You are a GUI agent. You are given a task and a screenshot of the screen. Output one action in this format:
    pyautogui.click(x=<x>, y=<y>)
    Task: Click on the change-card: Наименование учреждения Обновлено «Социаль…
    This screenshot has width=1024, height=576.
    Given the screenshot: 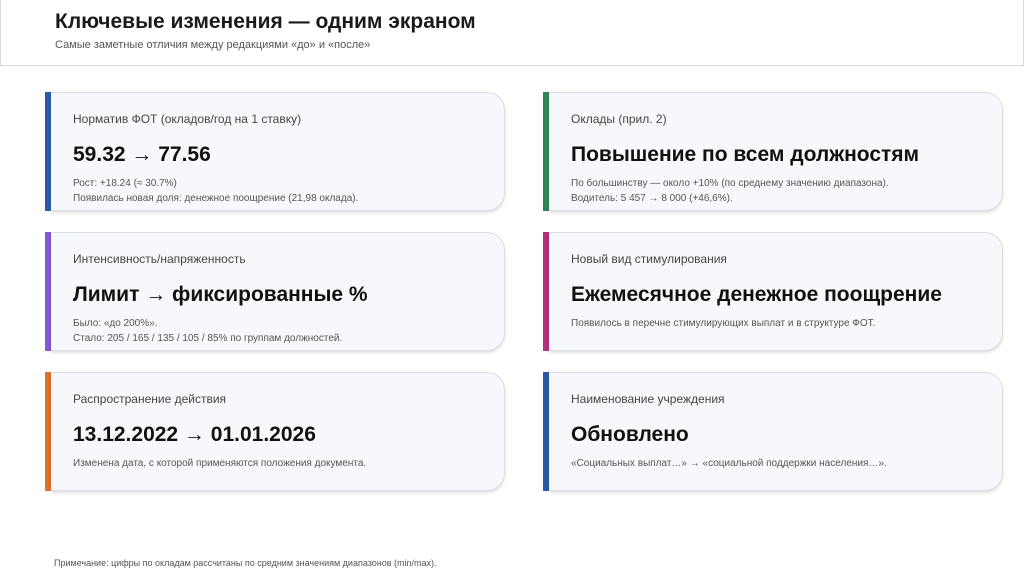 What is the action you would take?
    pyautogui.click(x=773, y=431)
    